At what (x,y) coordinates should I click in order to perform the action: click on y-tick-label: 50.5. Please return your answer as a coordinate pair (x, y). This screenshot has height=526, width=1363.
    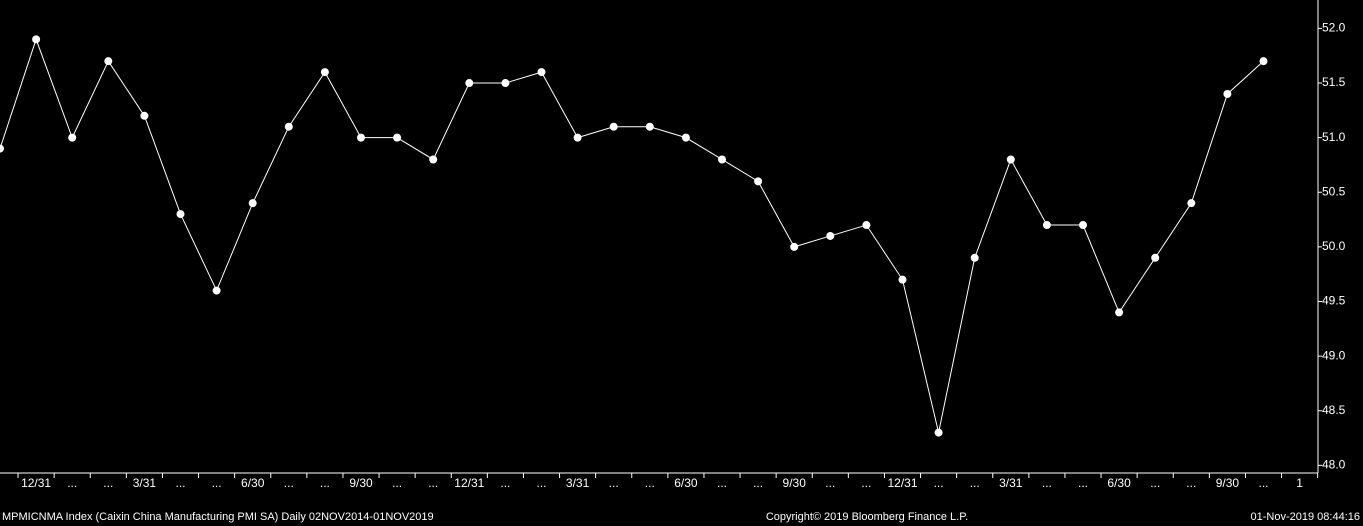
    Looking at the image, I should click on (1334, 191).